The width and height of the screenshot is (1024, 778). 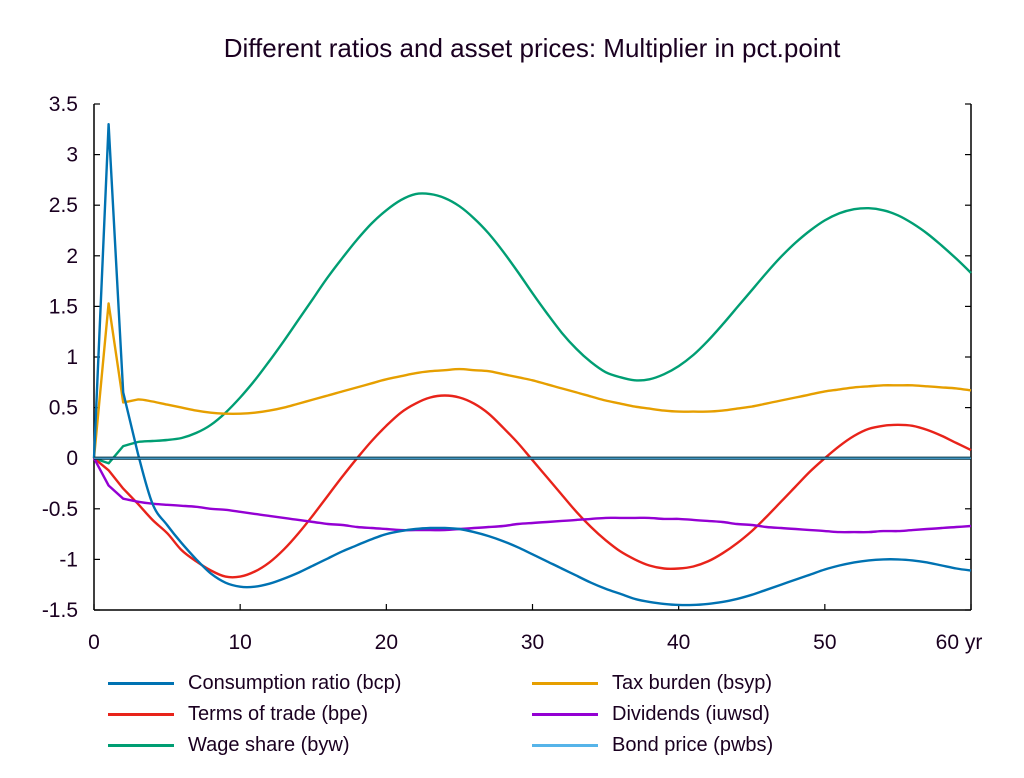 I want to click on y-tick-label: 1.5, so click(x=63, y=306).